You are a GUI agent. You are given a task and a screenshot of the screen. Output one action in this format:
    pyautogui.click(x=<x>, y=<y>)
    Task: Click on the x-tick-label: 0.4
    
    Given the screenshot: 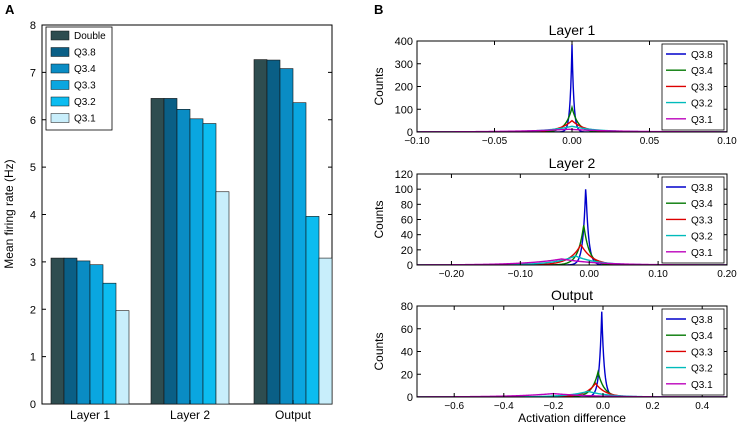 What is the action you would take?
    pyautogui.click(x=702, y=406)
    